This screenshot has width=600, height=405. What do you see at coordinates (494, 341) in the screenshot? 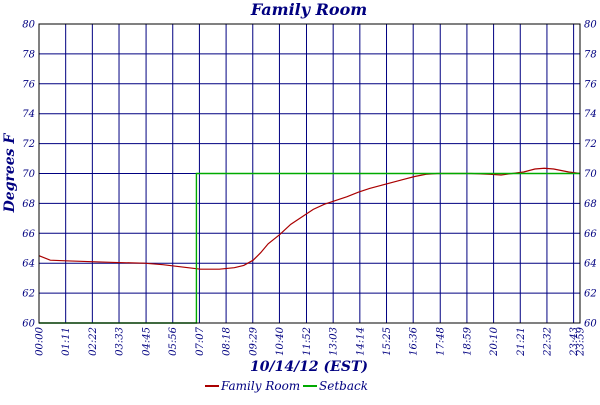
I see `x-tick-label: 20:10` at bounding box center [494, 341].